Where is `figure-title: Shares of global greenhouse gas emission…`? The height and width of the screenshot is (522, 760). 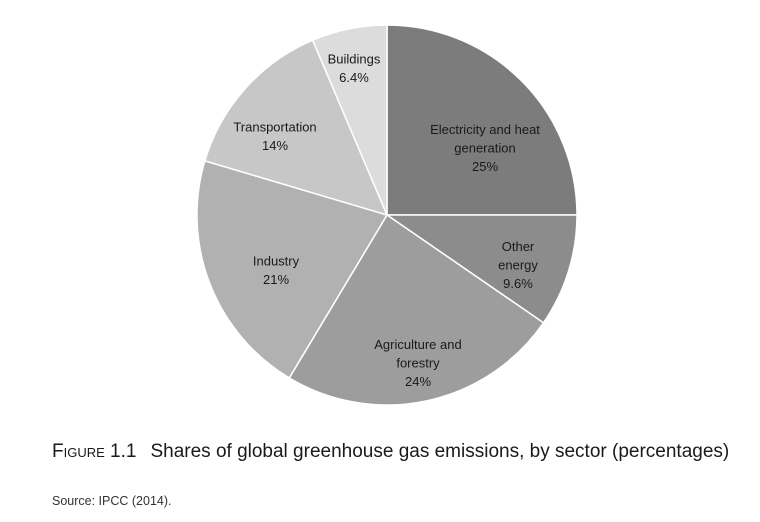
figure-title: Shares of global greenhouse gas emission… is located at coordinates (440, 451).